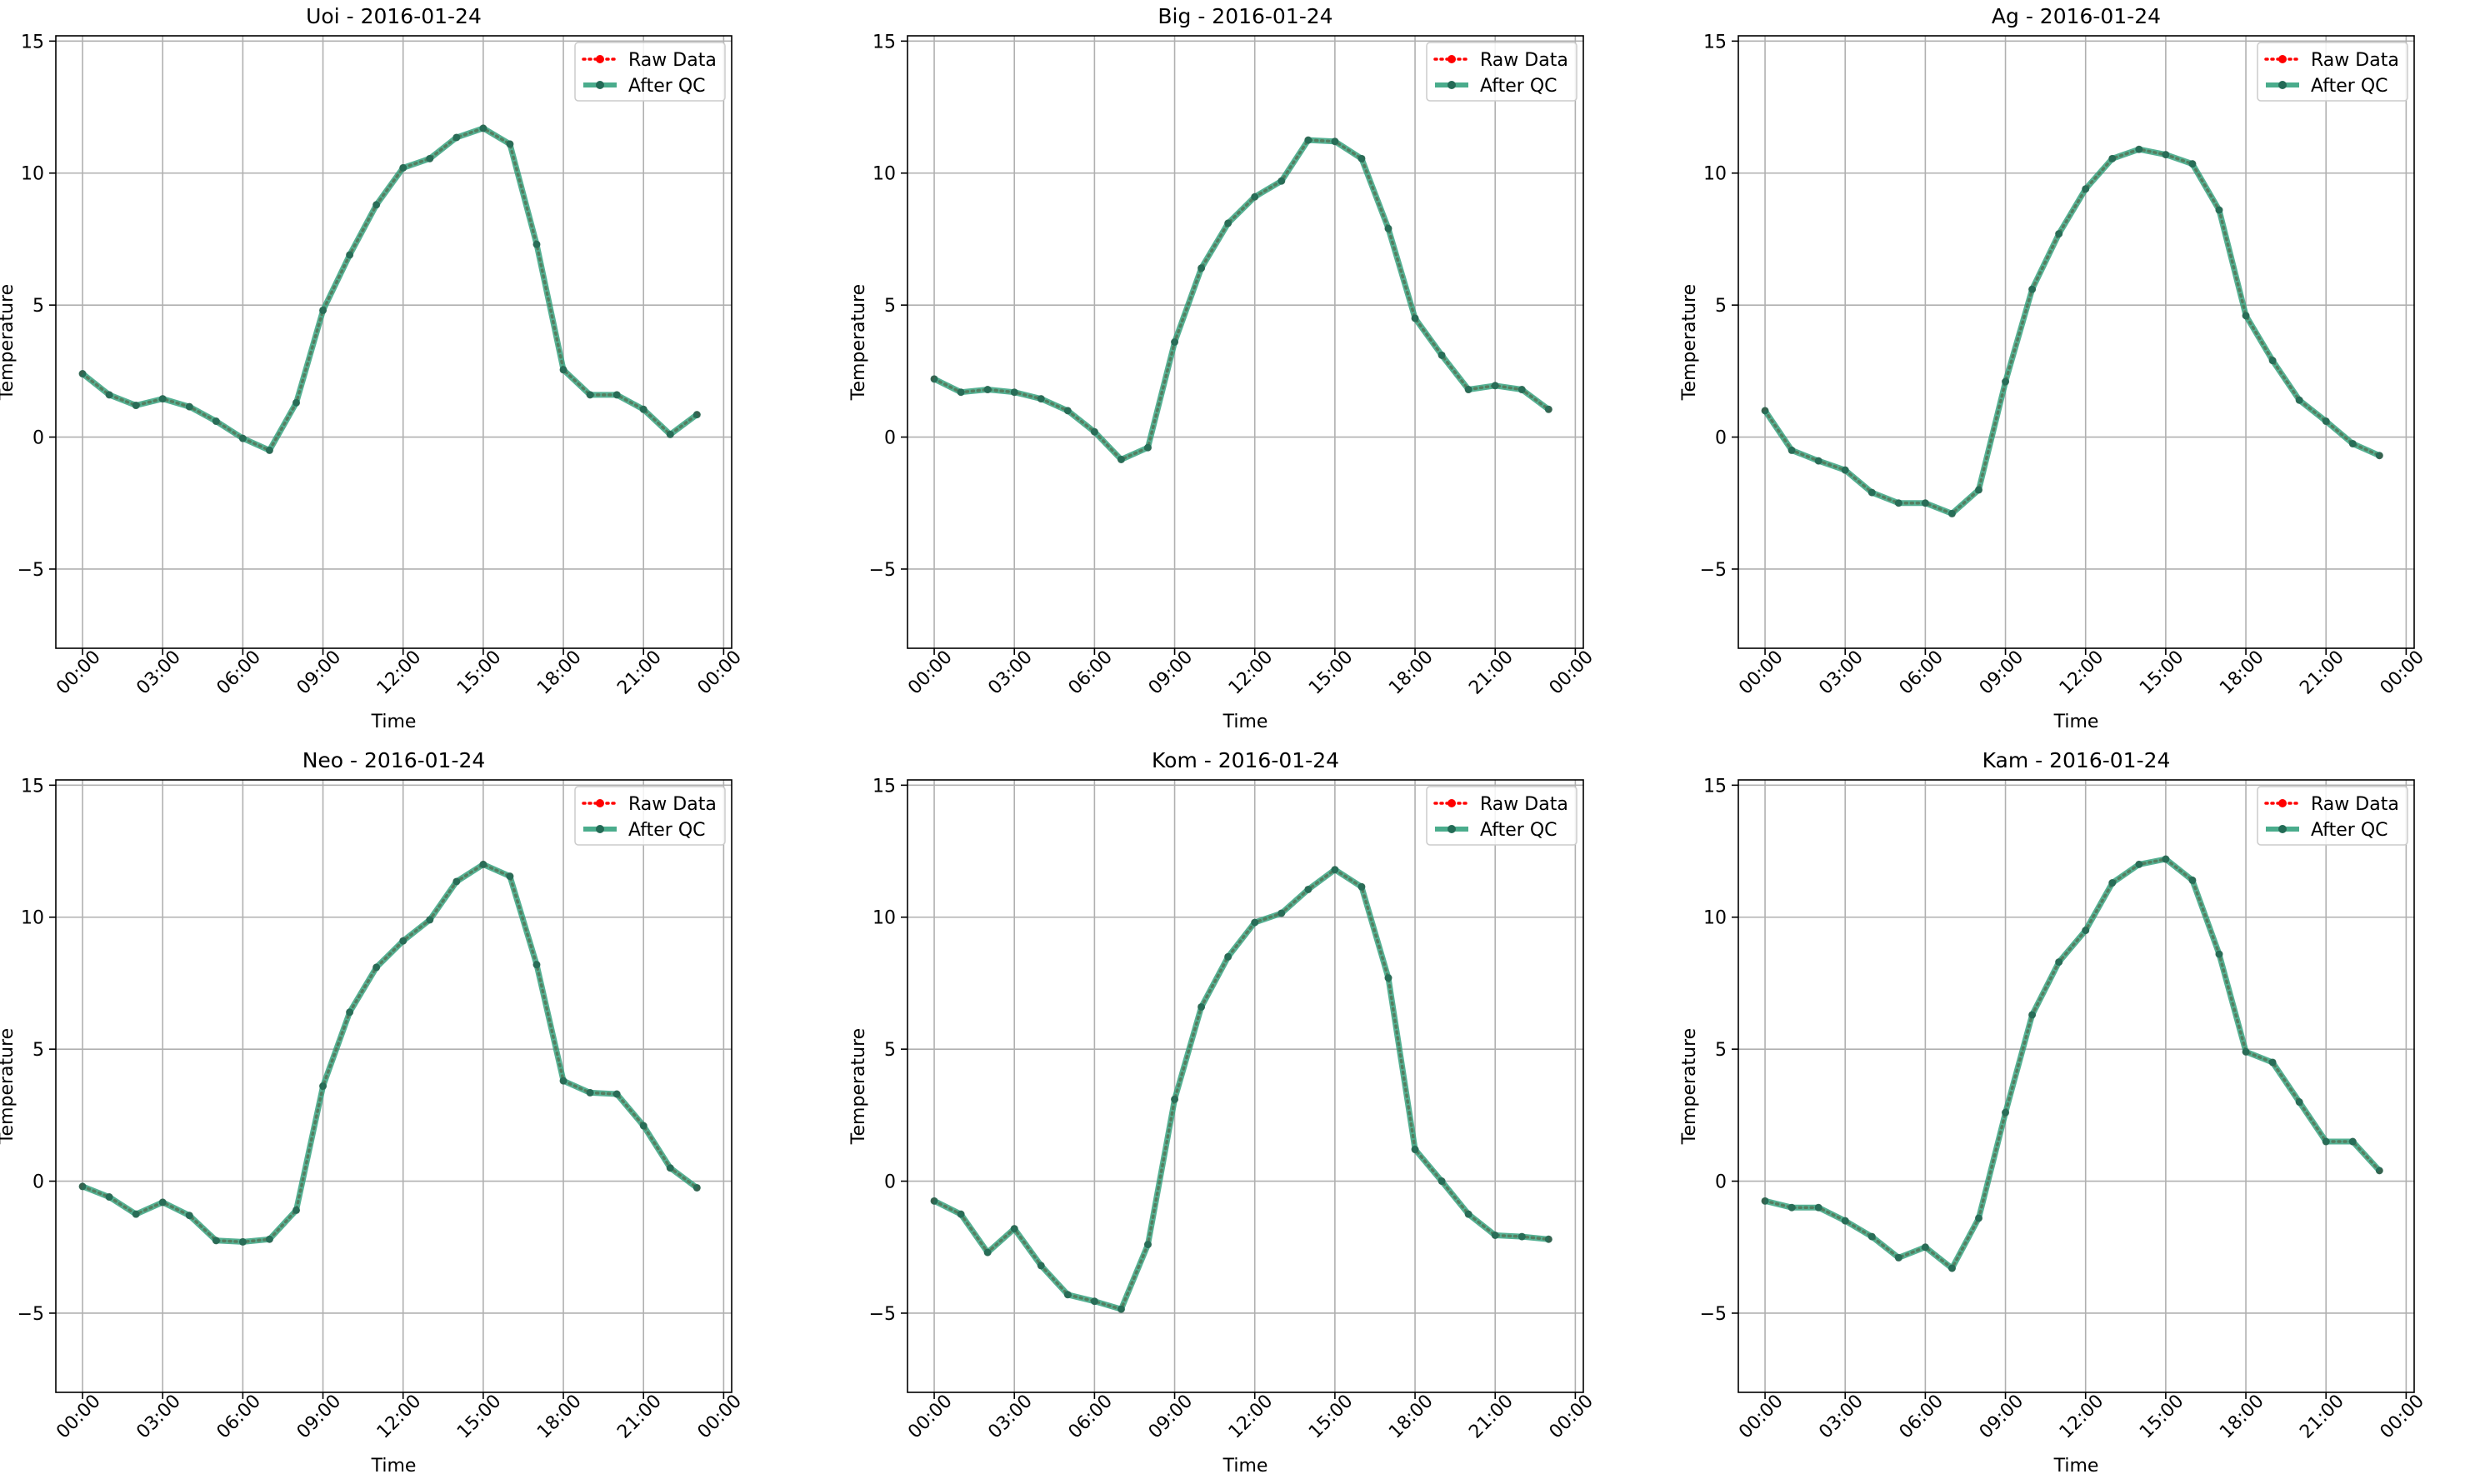 The height and width of the screenshot is (1484, 2485). What do you see at coordinates (1713, 570) in the screenshot?
I see `y-tick-label: −5` at bounding box center [1713, 570].